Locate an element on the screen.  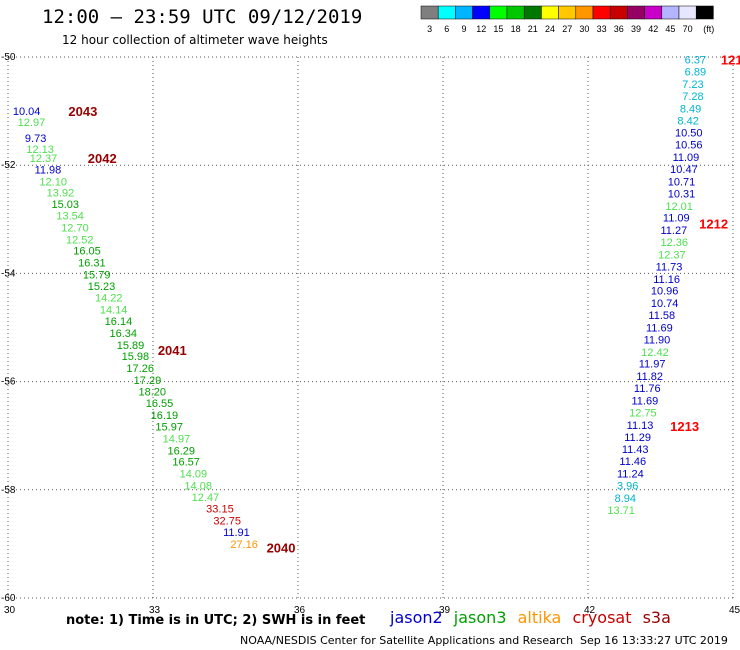
wave-height-value: 6.89 is located at coordinates (695, 73).